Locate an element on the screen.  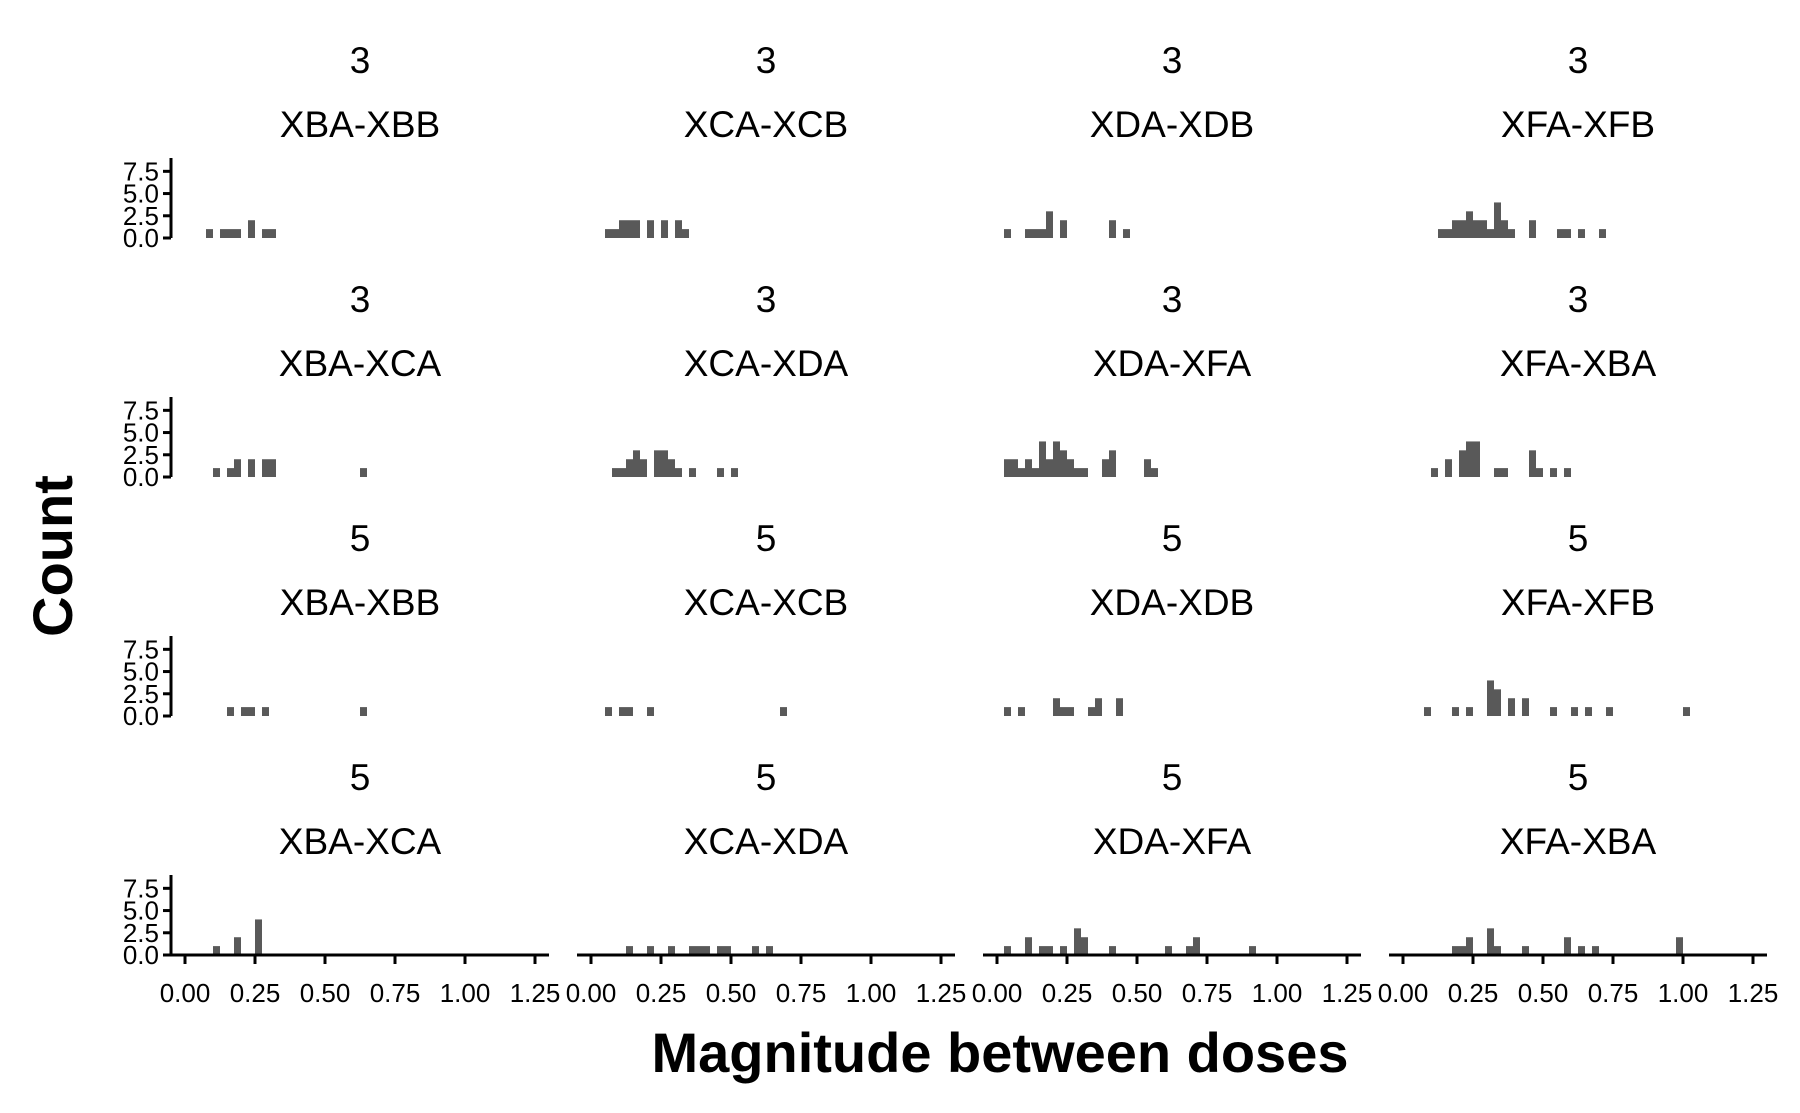
x-tick-label: 0.00 is located at coordinates (1403, 993).